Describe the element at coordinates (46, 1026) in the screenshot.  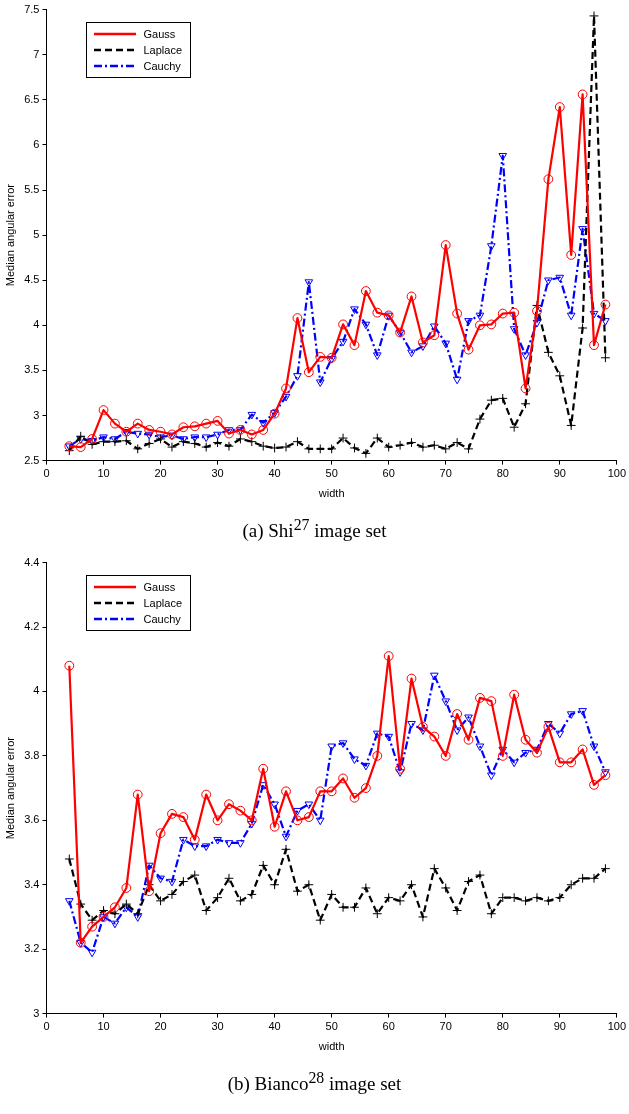
I see `x-tick-label: 0` at that location.